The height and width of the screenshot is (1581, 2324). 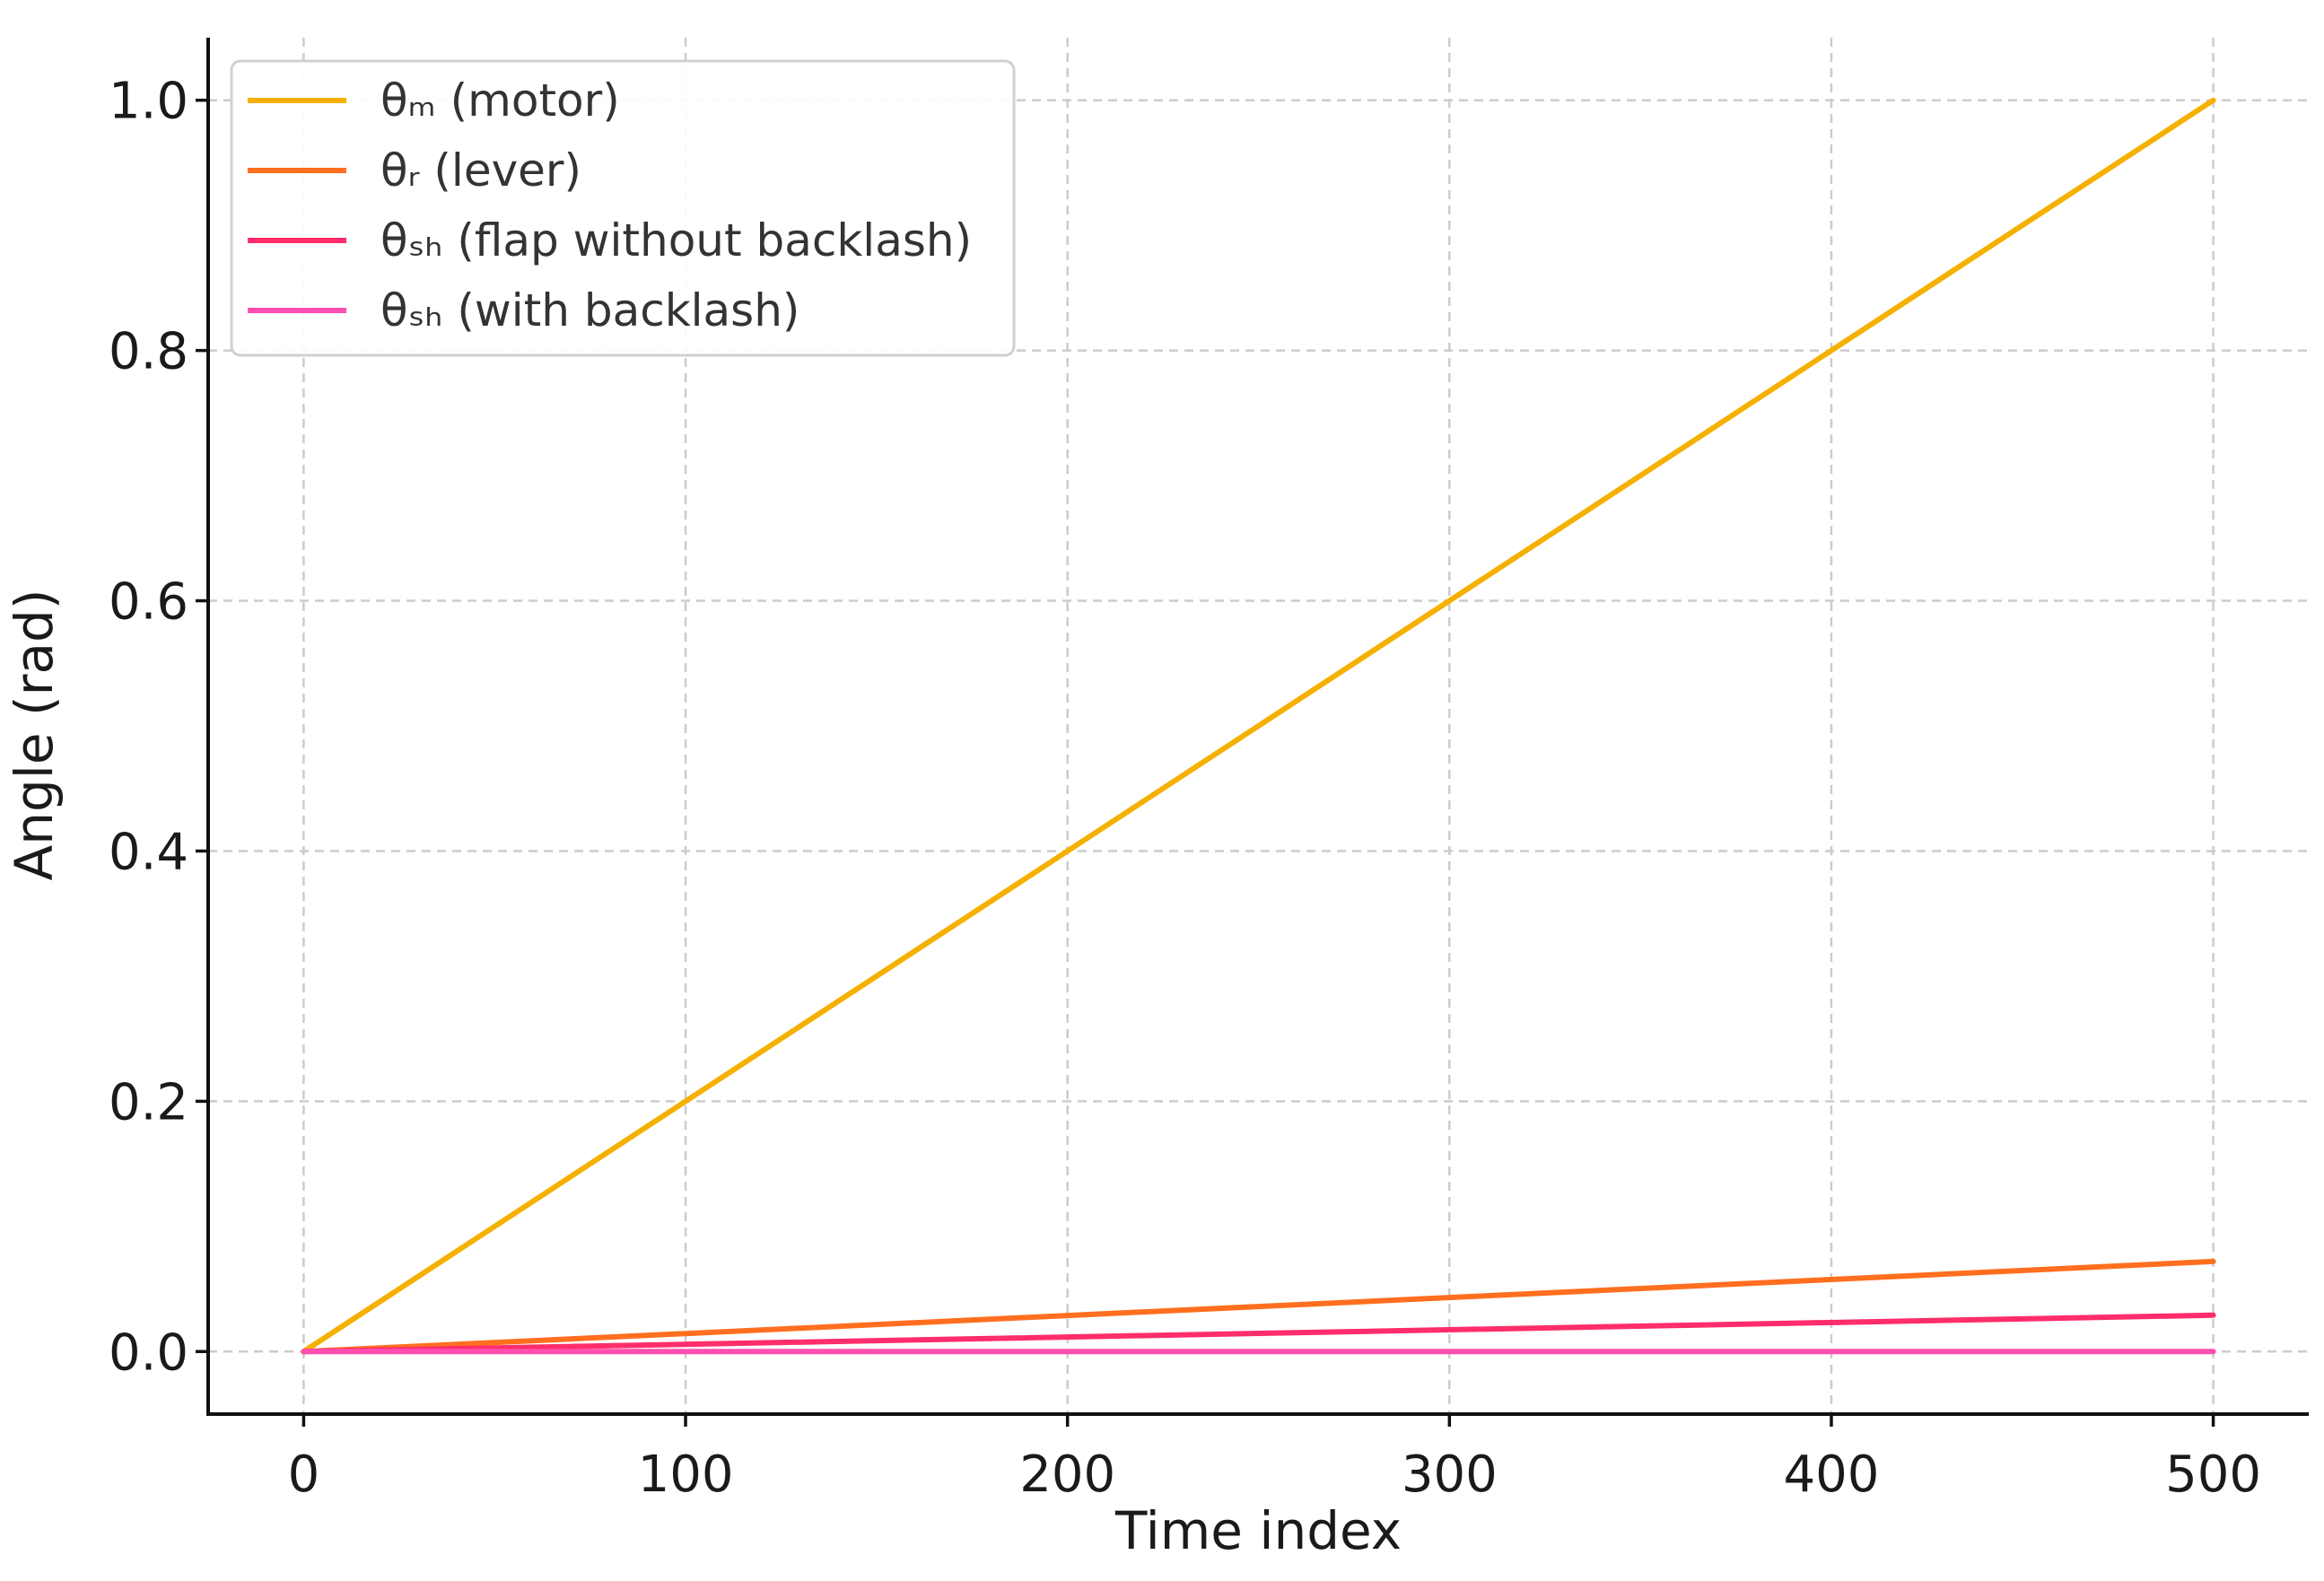 What do you see at coordinates (2213, 1475) in the screenshot?
I see `x-tick-label: 500` at bounding box center [2213, 1475].